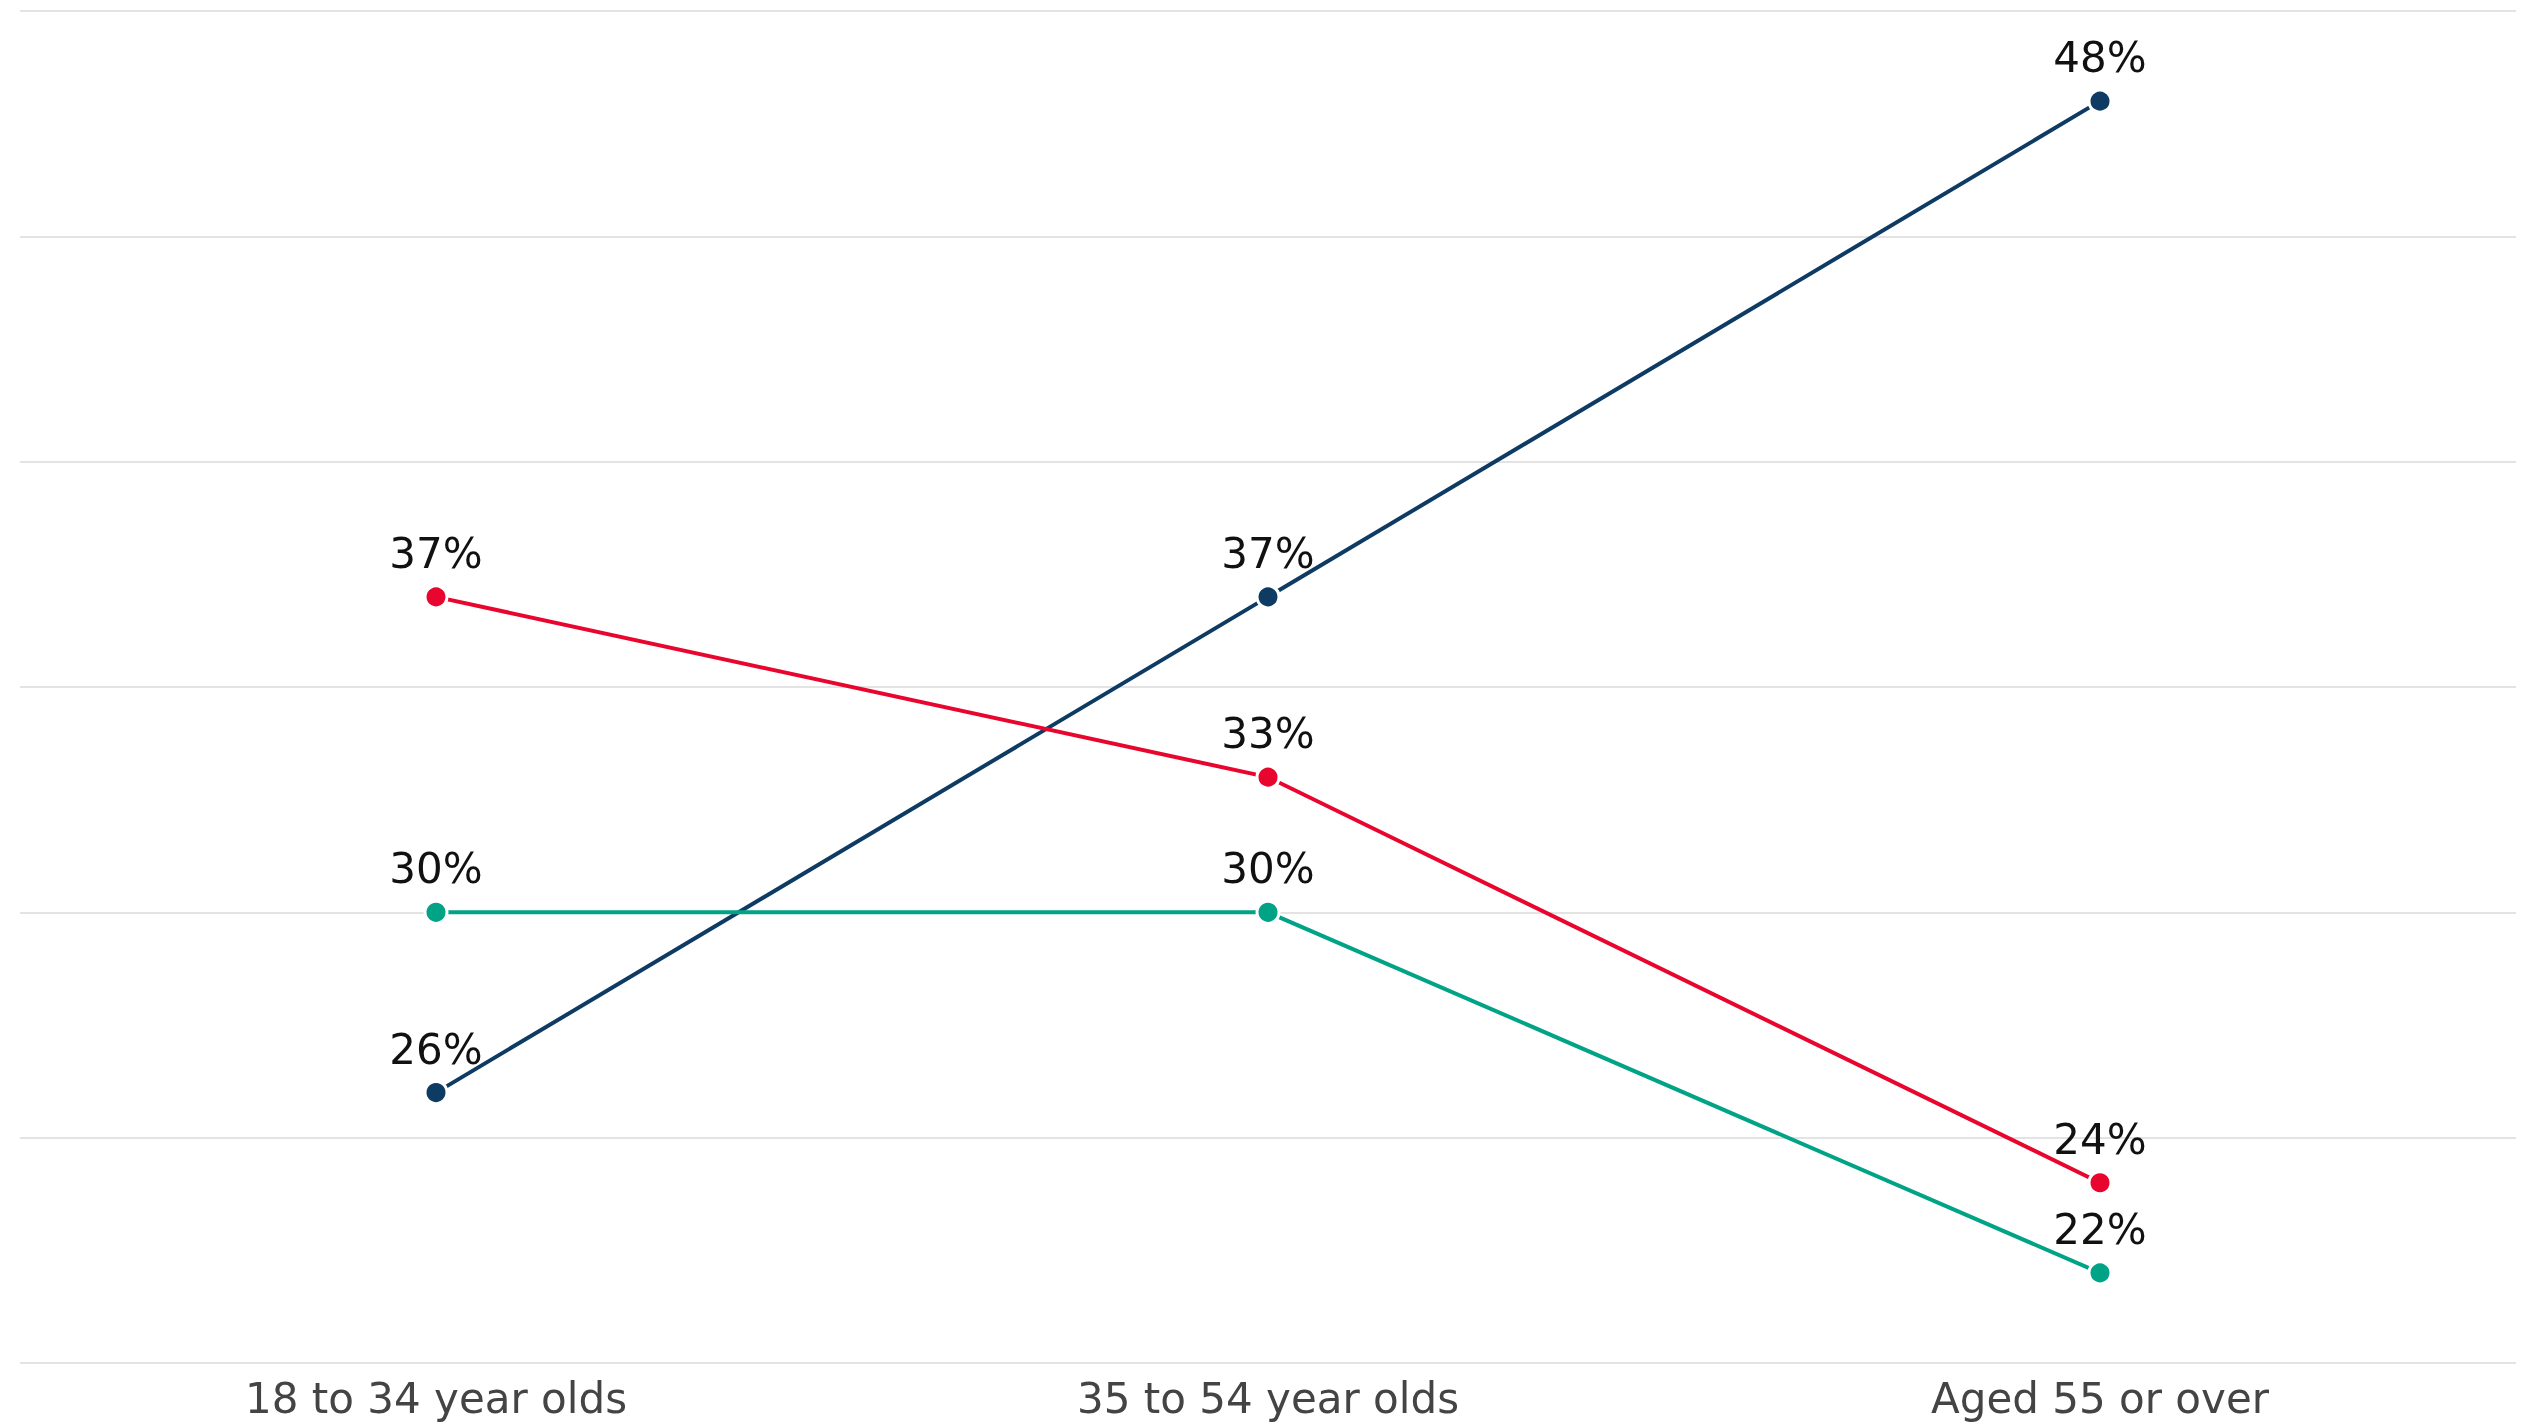 The image size is (2536, 1426). What do you see at coordinates (436, 1049) in the screenshot?
I see `data-label: 26%` at bounding box center [436, 1049].